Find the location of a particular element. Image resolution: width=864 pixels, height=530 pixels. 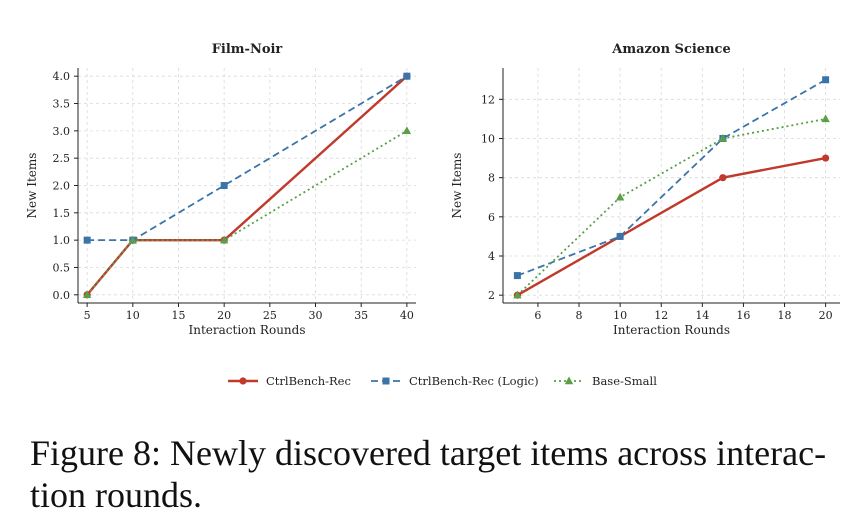

y-tick-label: 8 is located at coordinates (491, 178).